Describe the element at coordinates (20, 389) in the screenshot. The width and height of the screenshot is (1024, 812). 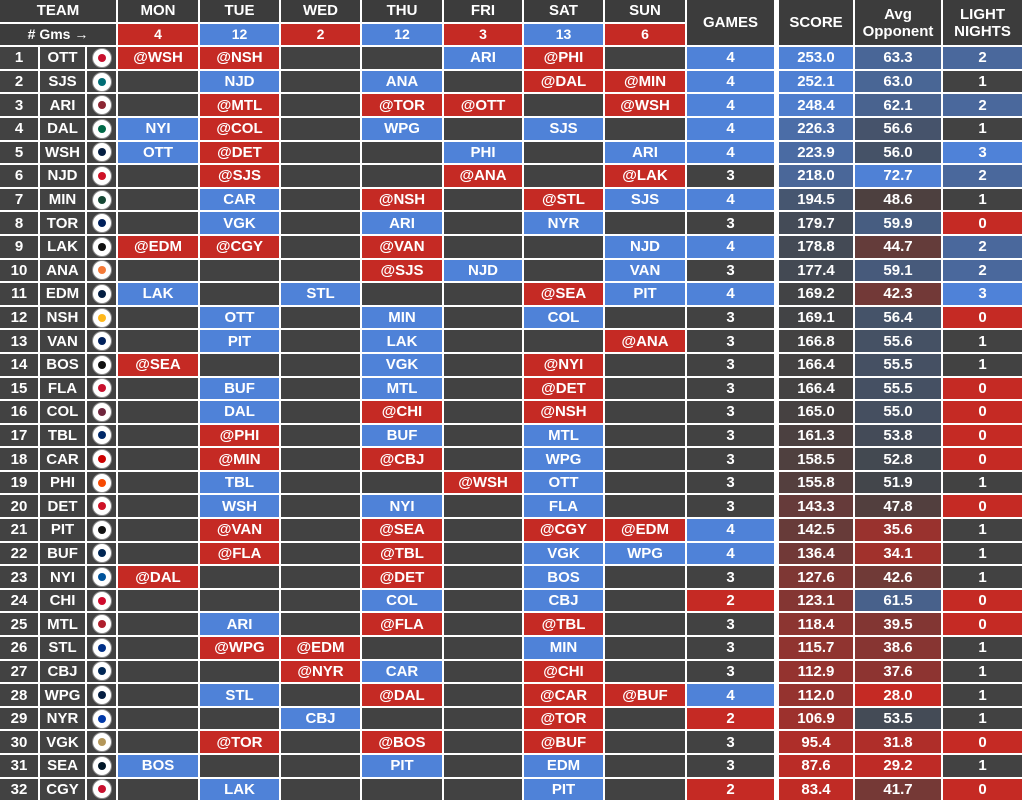
I see `rank-cell: 15` at that location.